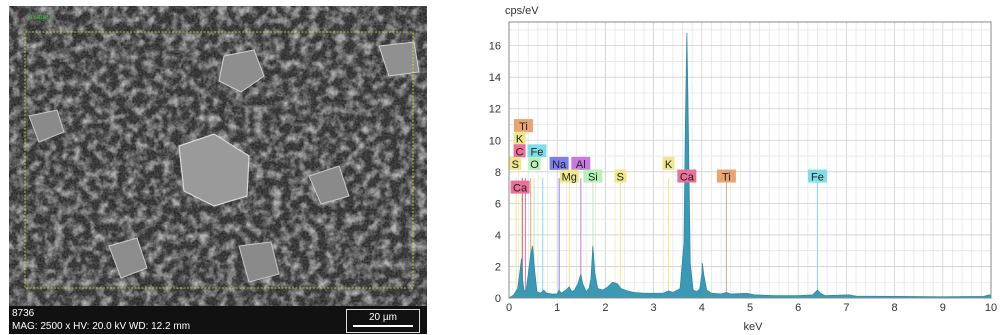  I want to click on x-tick-labels: 0 1 2 3 4 5 6 7 8 9 10, so click(751, 308).